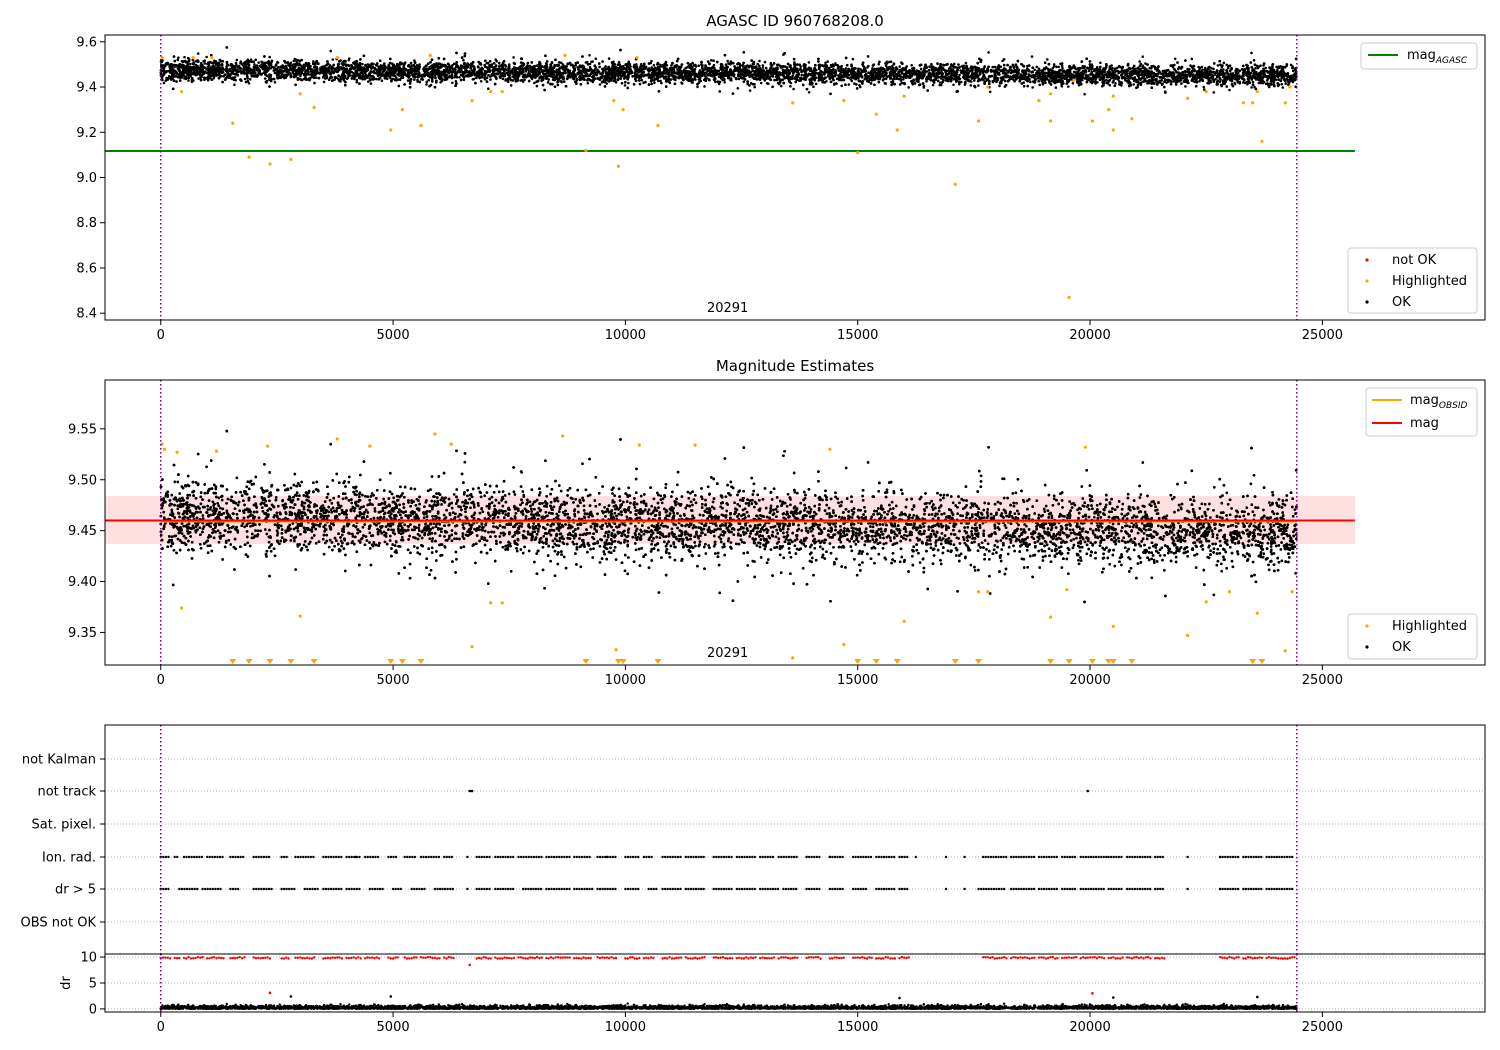  I want to click on x-tick-label: 20000, so click(1089, 680).